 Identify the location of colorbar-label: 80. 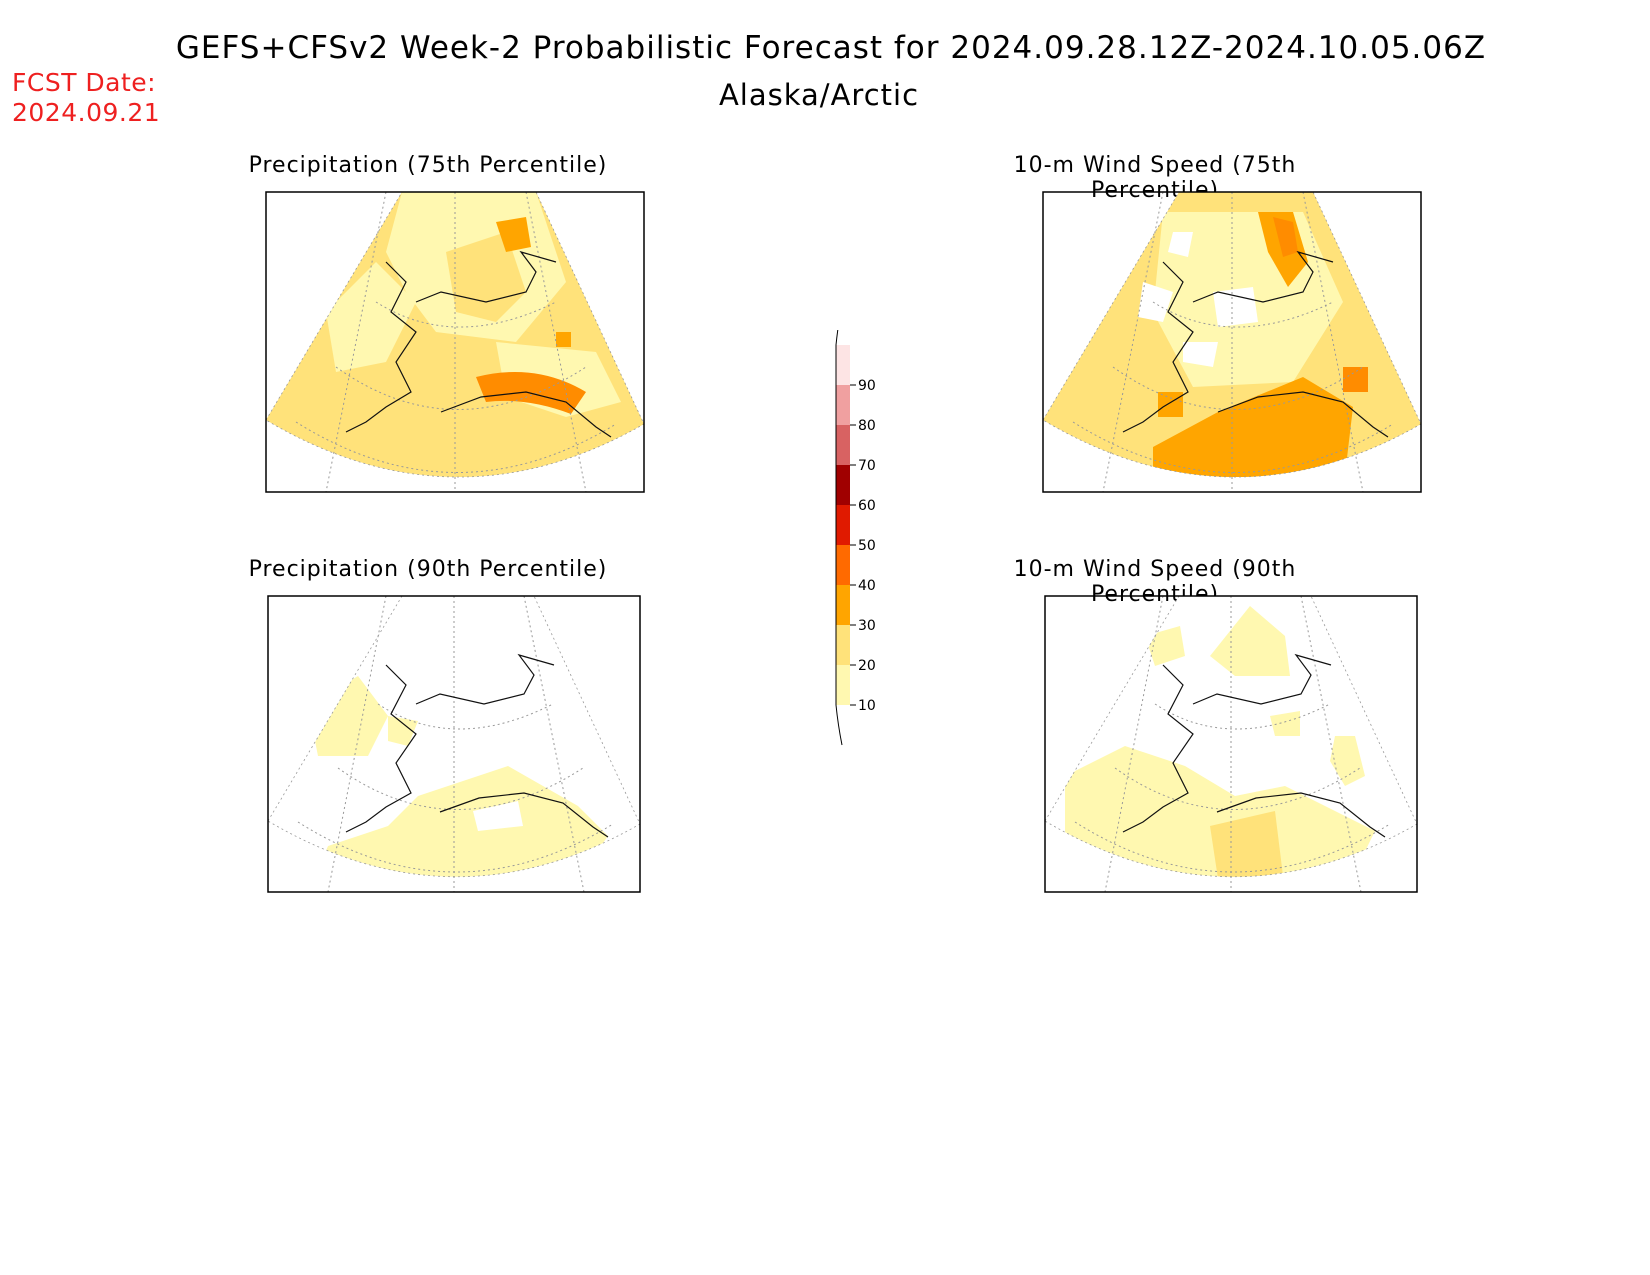
(867, 426).